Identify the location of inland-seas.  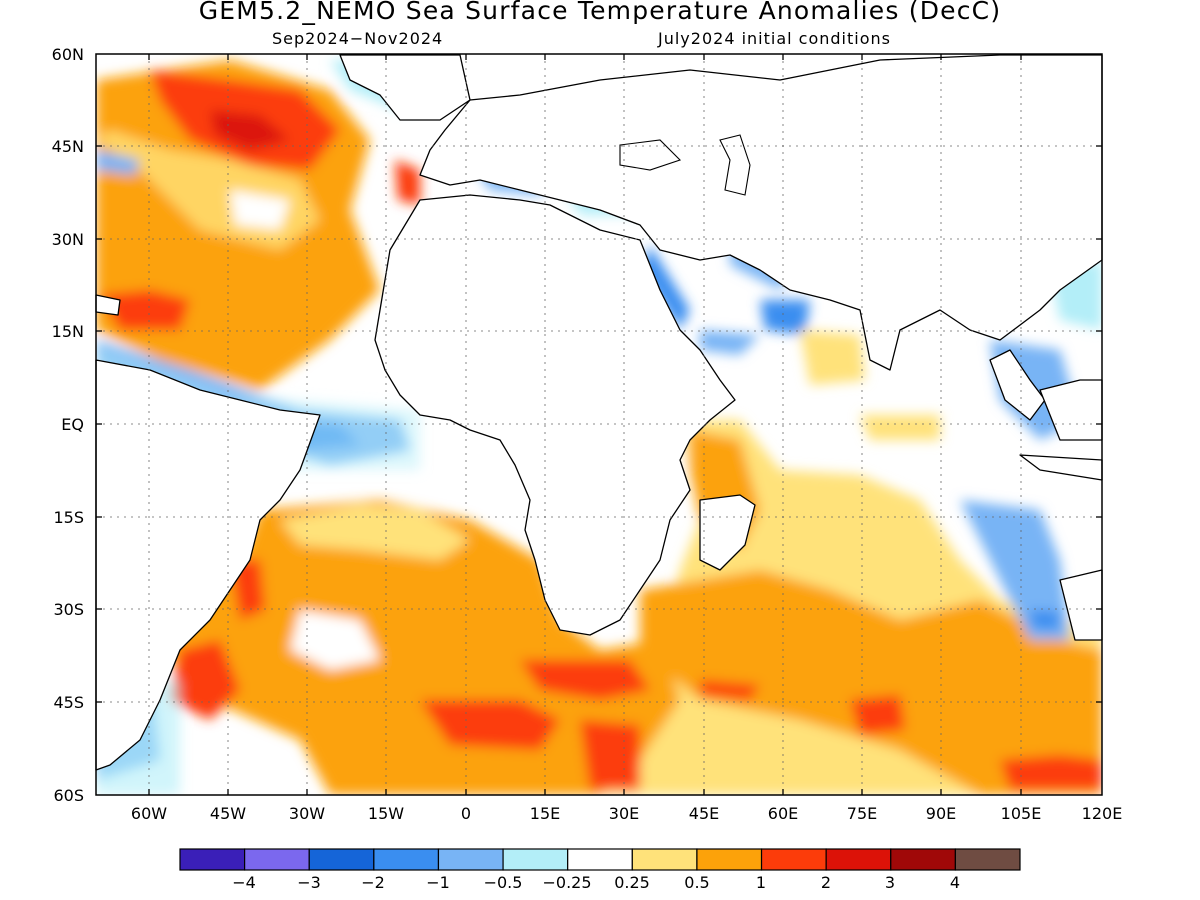
(685, 165).